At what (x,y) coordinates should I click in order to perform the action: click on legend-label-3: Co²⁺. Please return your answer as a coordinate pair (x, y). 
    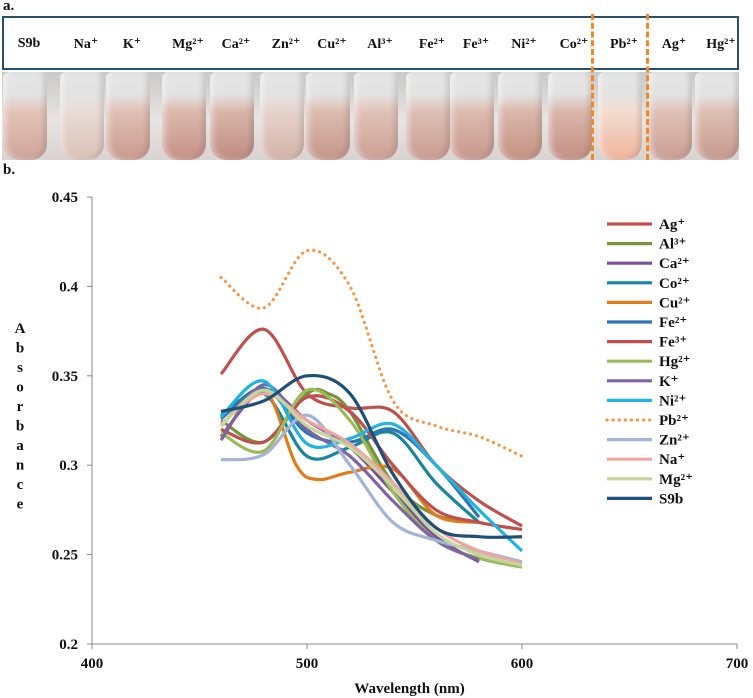
    Looking at the image, I should click on (674, 284).